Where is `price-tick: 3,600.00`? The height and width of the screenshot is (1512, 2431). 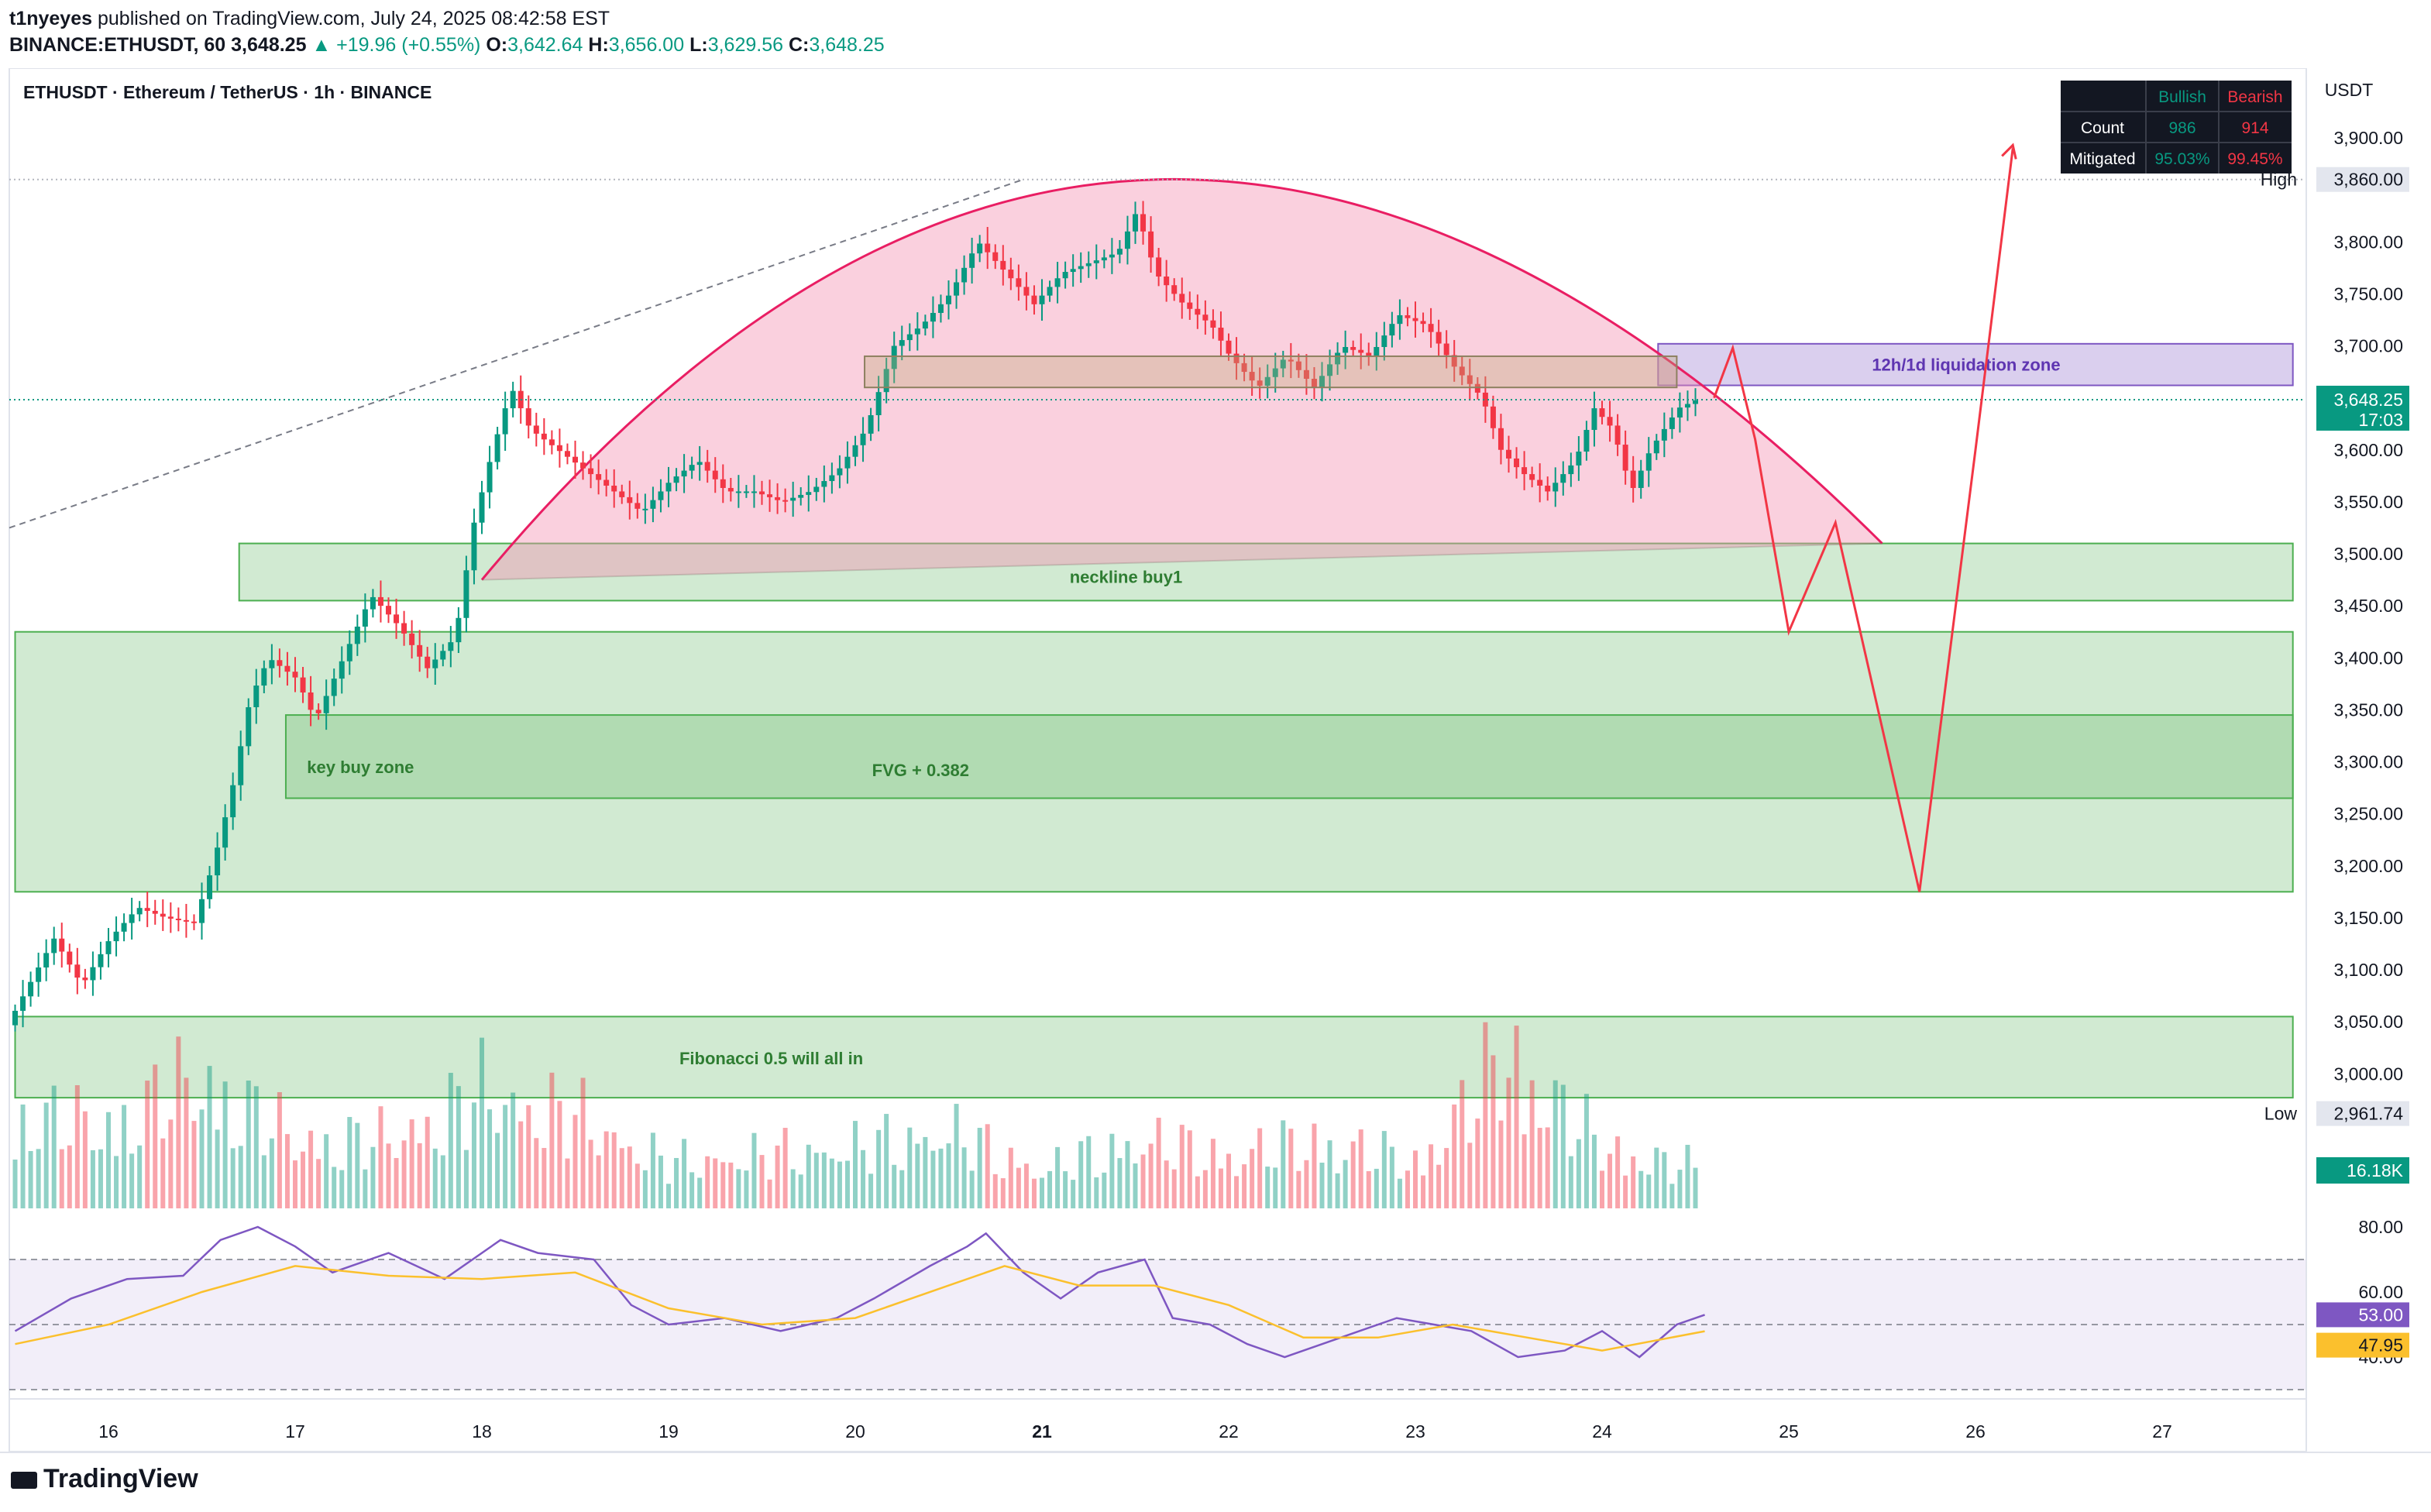
price-tick: 3,600.00 is located at coordinates (2368, 450).